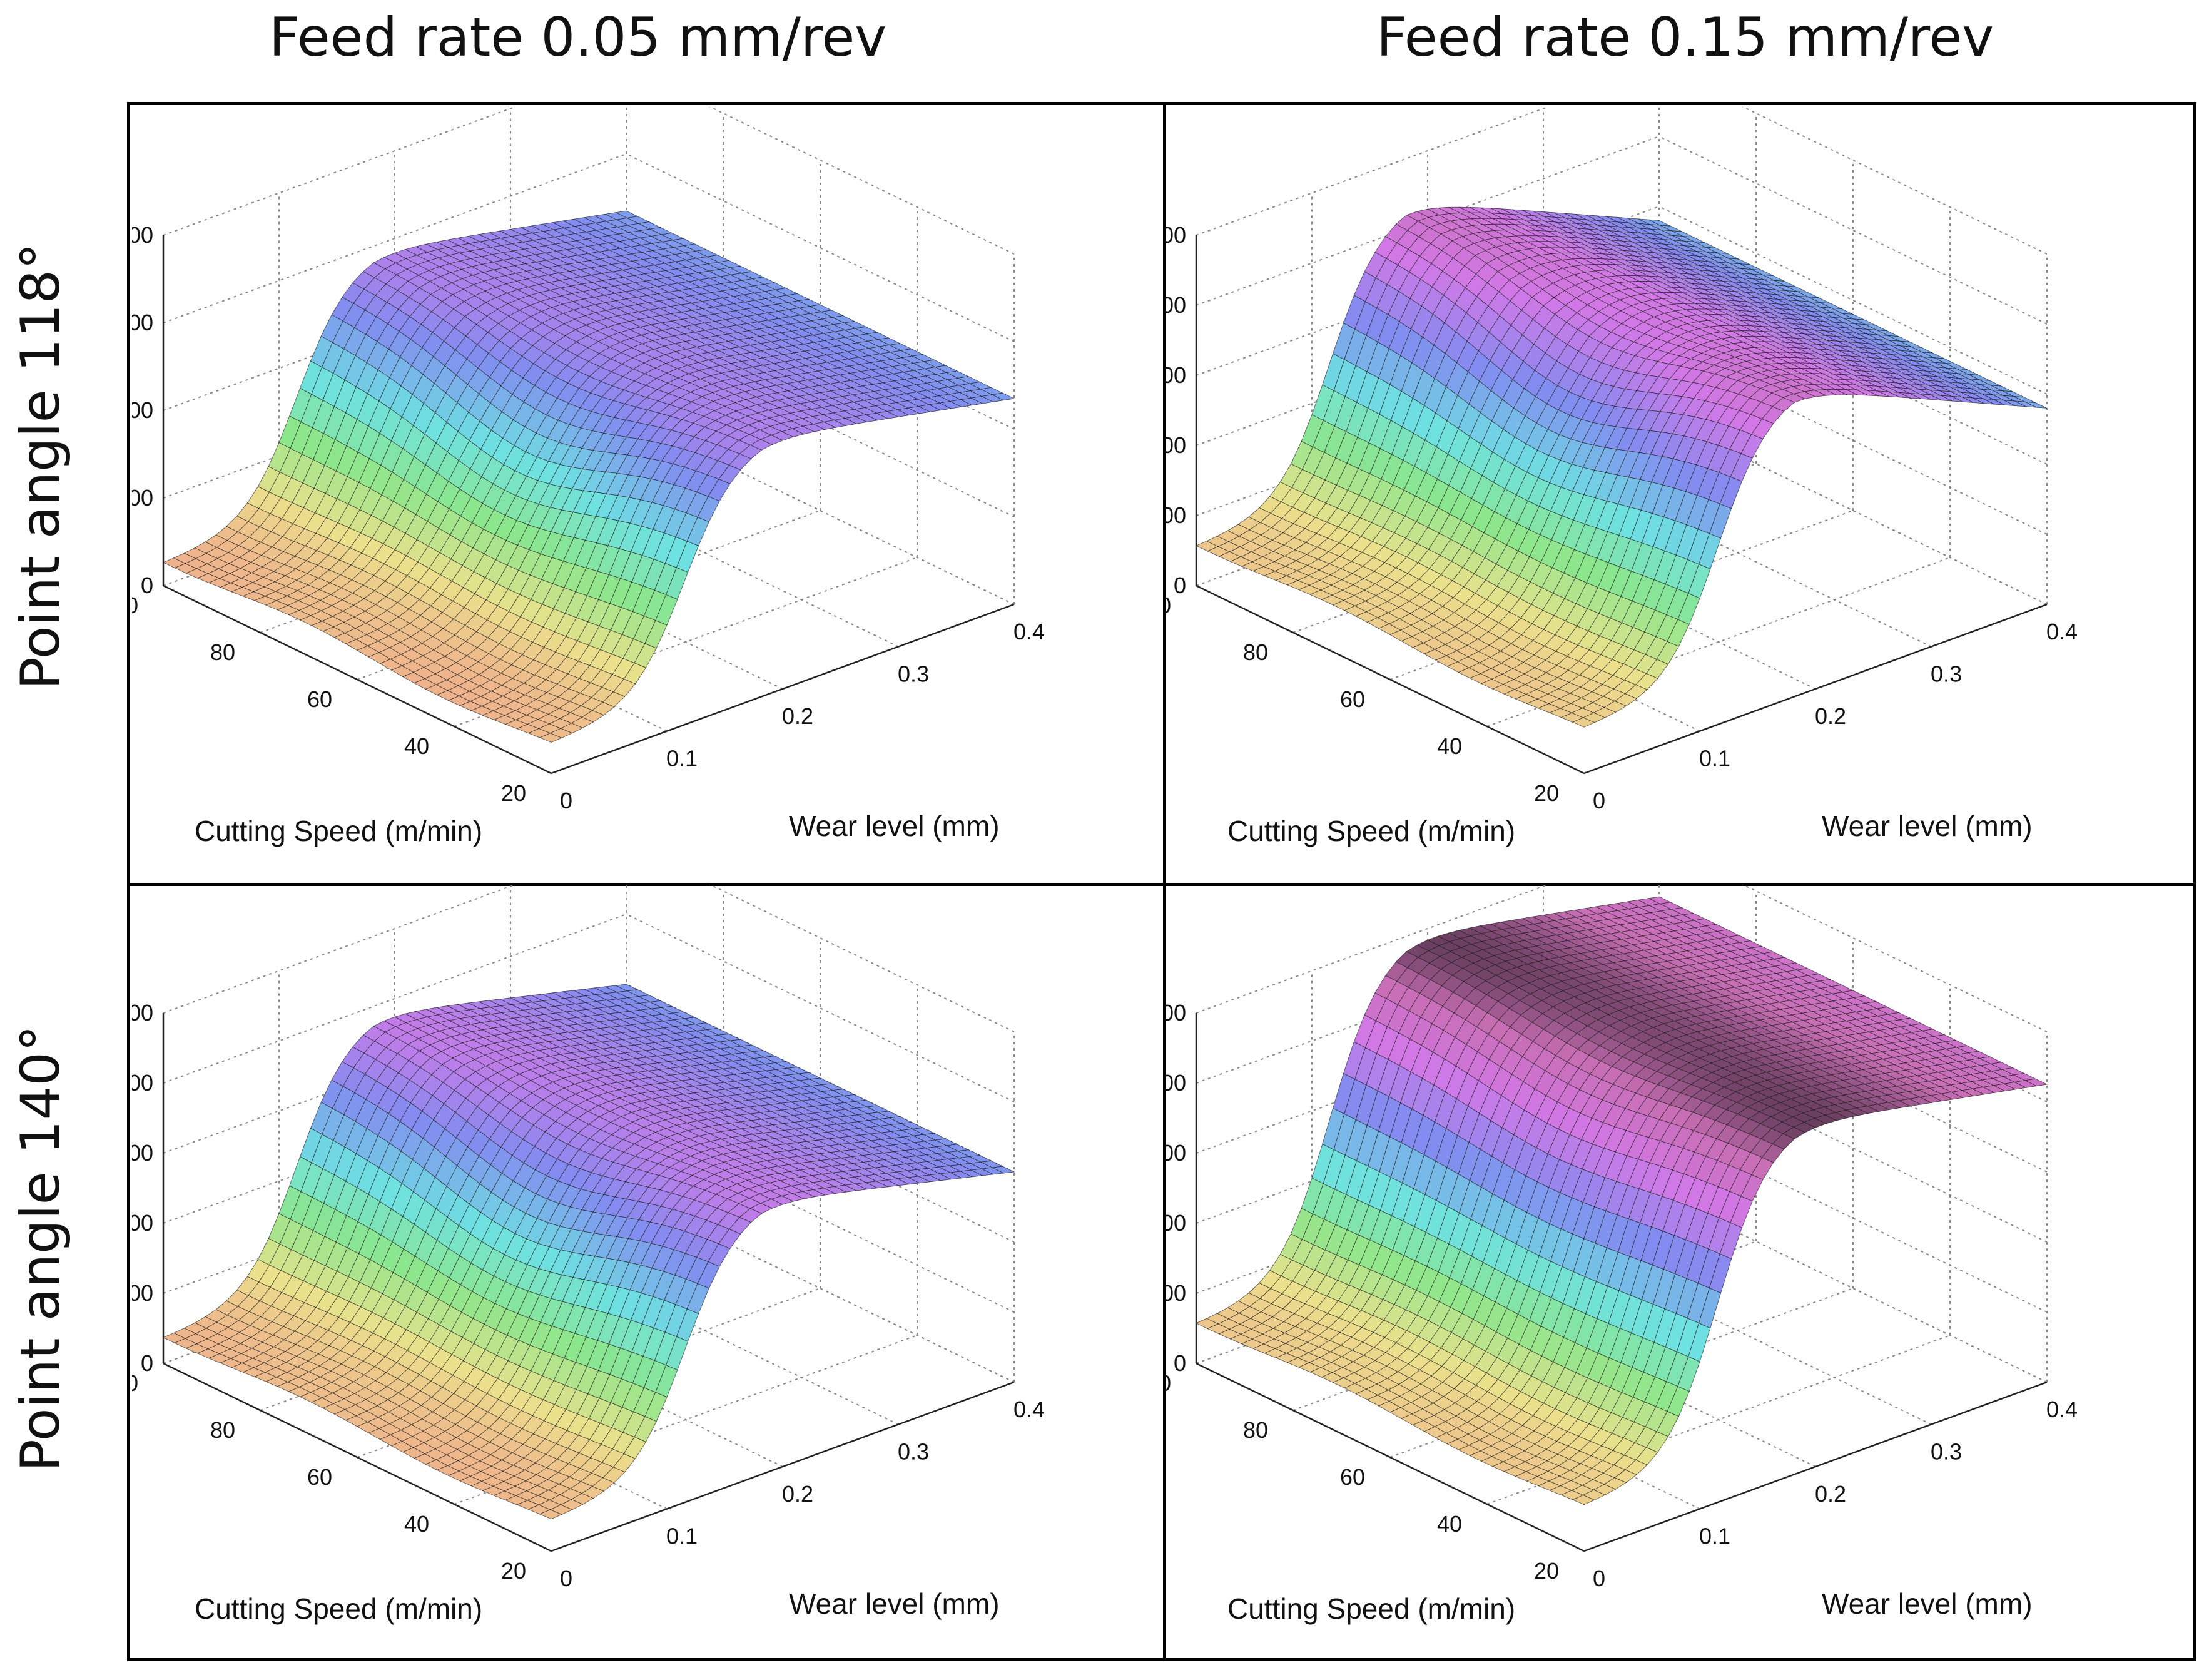 This screenshot has height=1680, width=2209. Describe the element at coordinates (41, 1248) in the screenshot. I see `row-title-point-angle-140: Point angle 140°` at that location.